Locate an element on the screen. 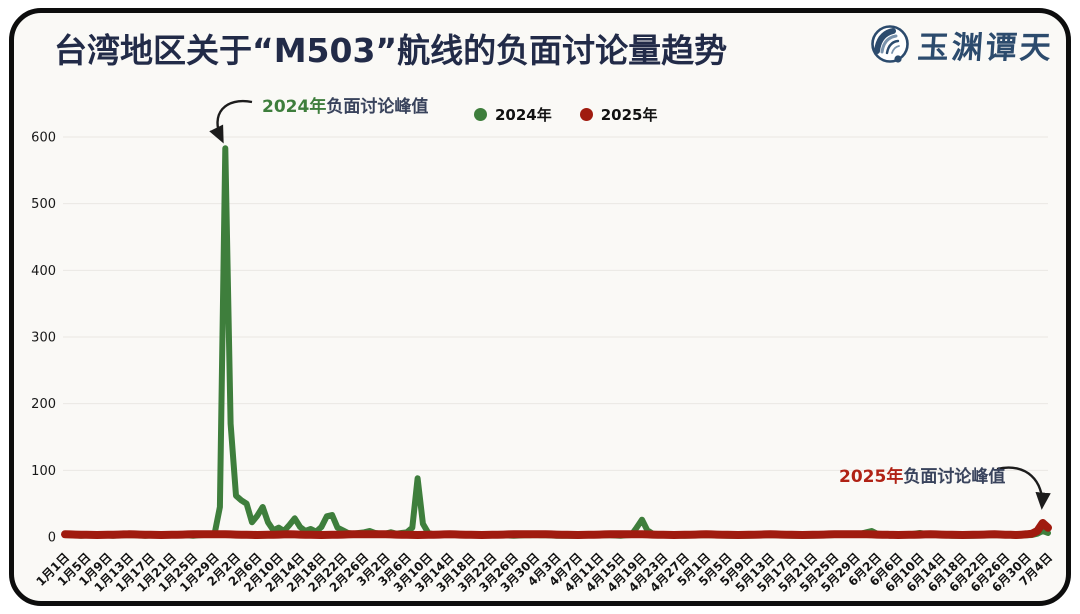  arrow-to-2024-peak-icon is located at coordinates (231, 121).